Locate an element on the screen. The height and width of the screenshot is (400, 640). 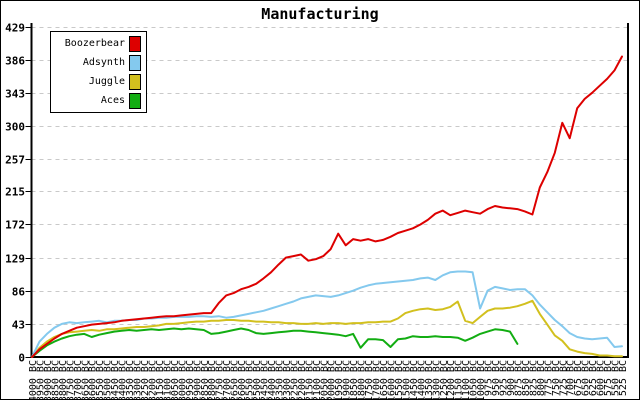
x-tick-label: 2700 BC is located at coordinates (227, 380).